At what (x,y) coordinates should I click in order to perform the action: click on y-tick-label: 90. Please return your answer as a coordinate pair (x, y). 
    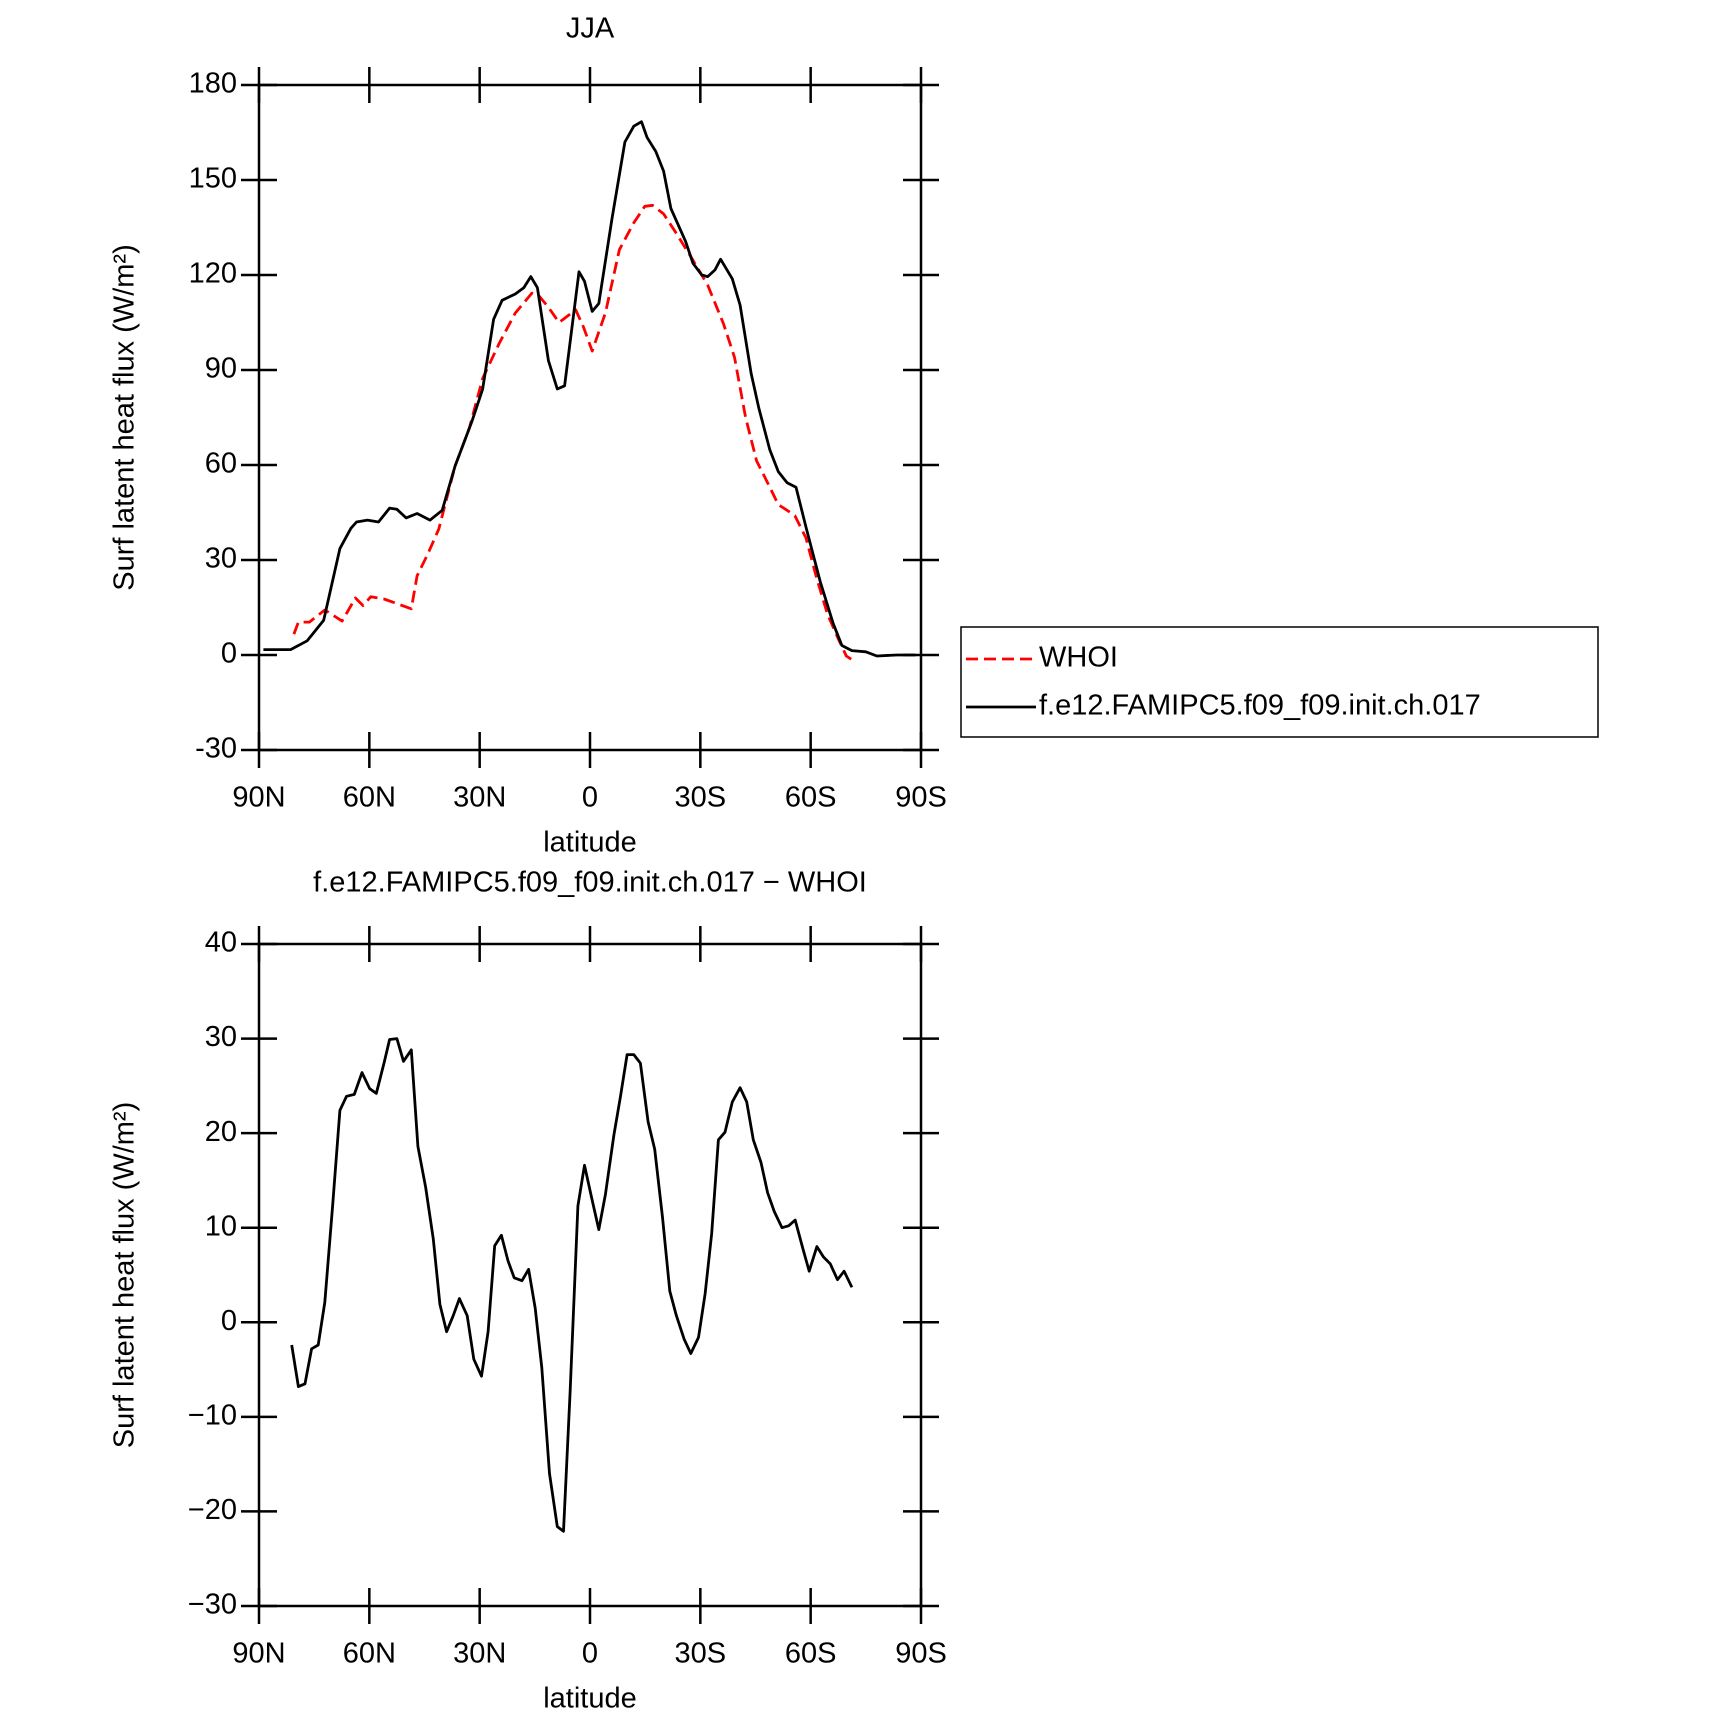
    Looking at the image, I should click on (221, 369).